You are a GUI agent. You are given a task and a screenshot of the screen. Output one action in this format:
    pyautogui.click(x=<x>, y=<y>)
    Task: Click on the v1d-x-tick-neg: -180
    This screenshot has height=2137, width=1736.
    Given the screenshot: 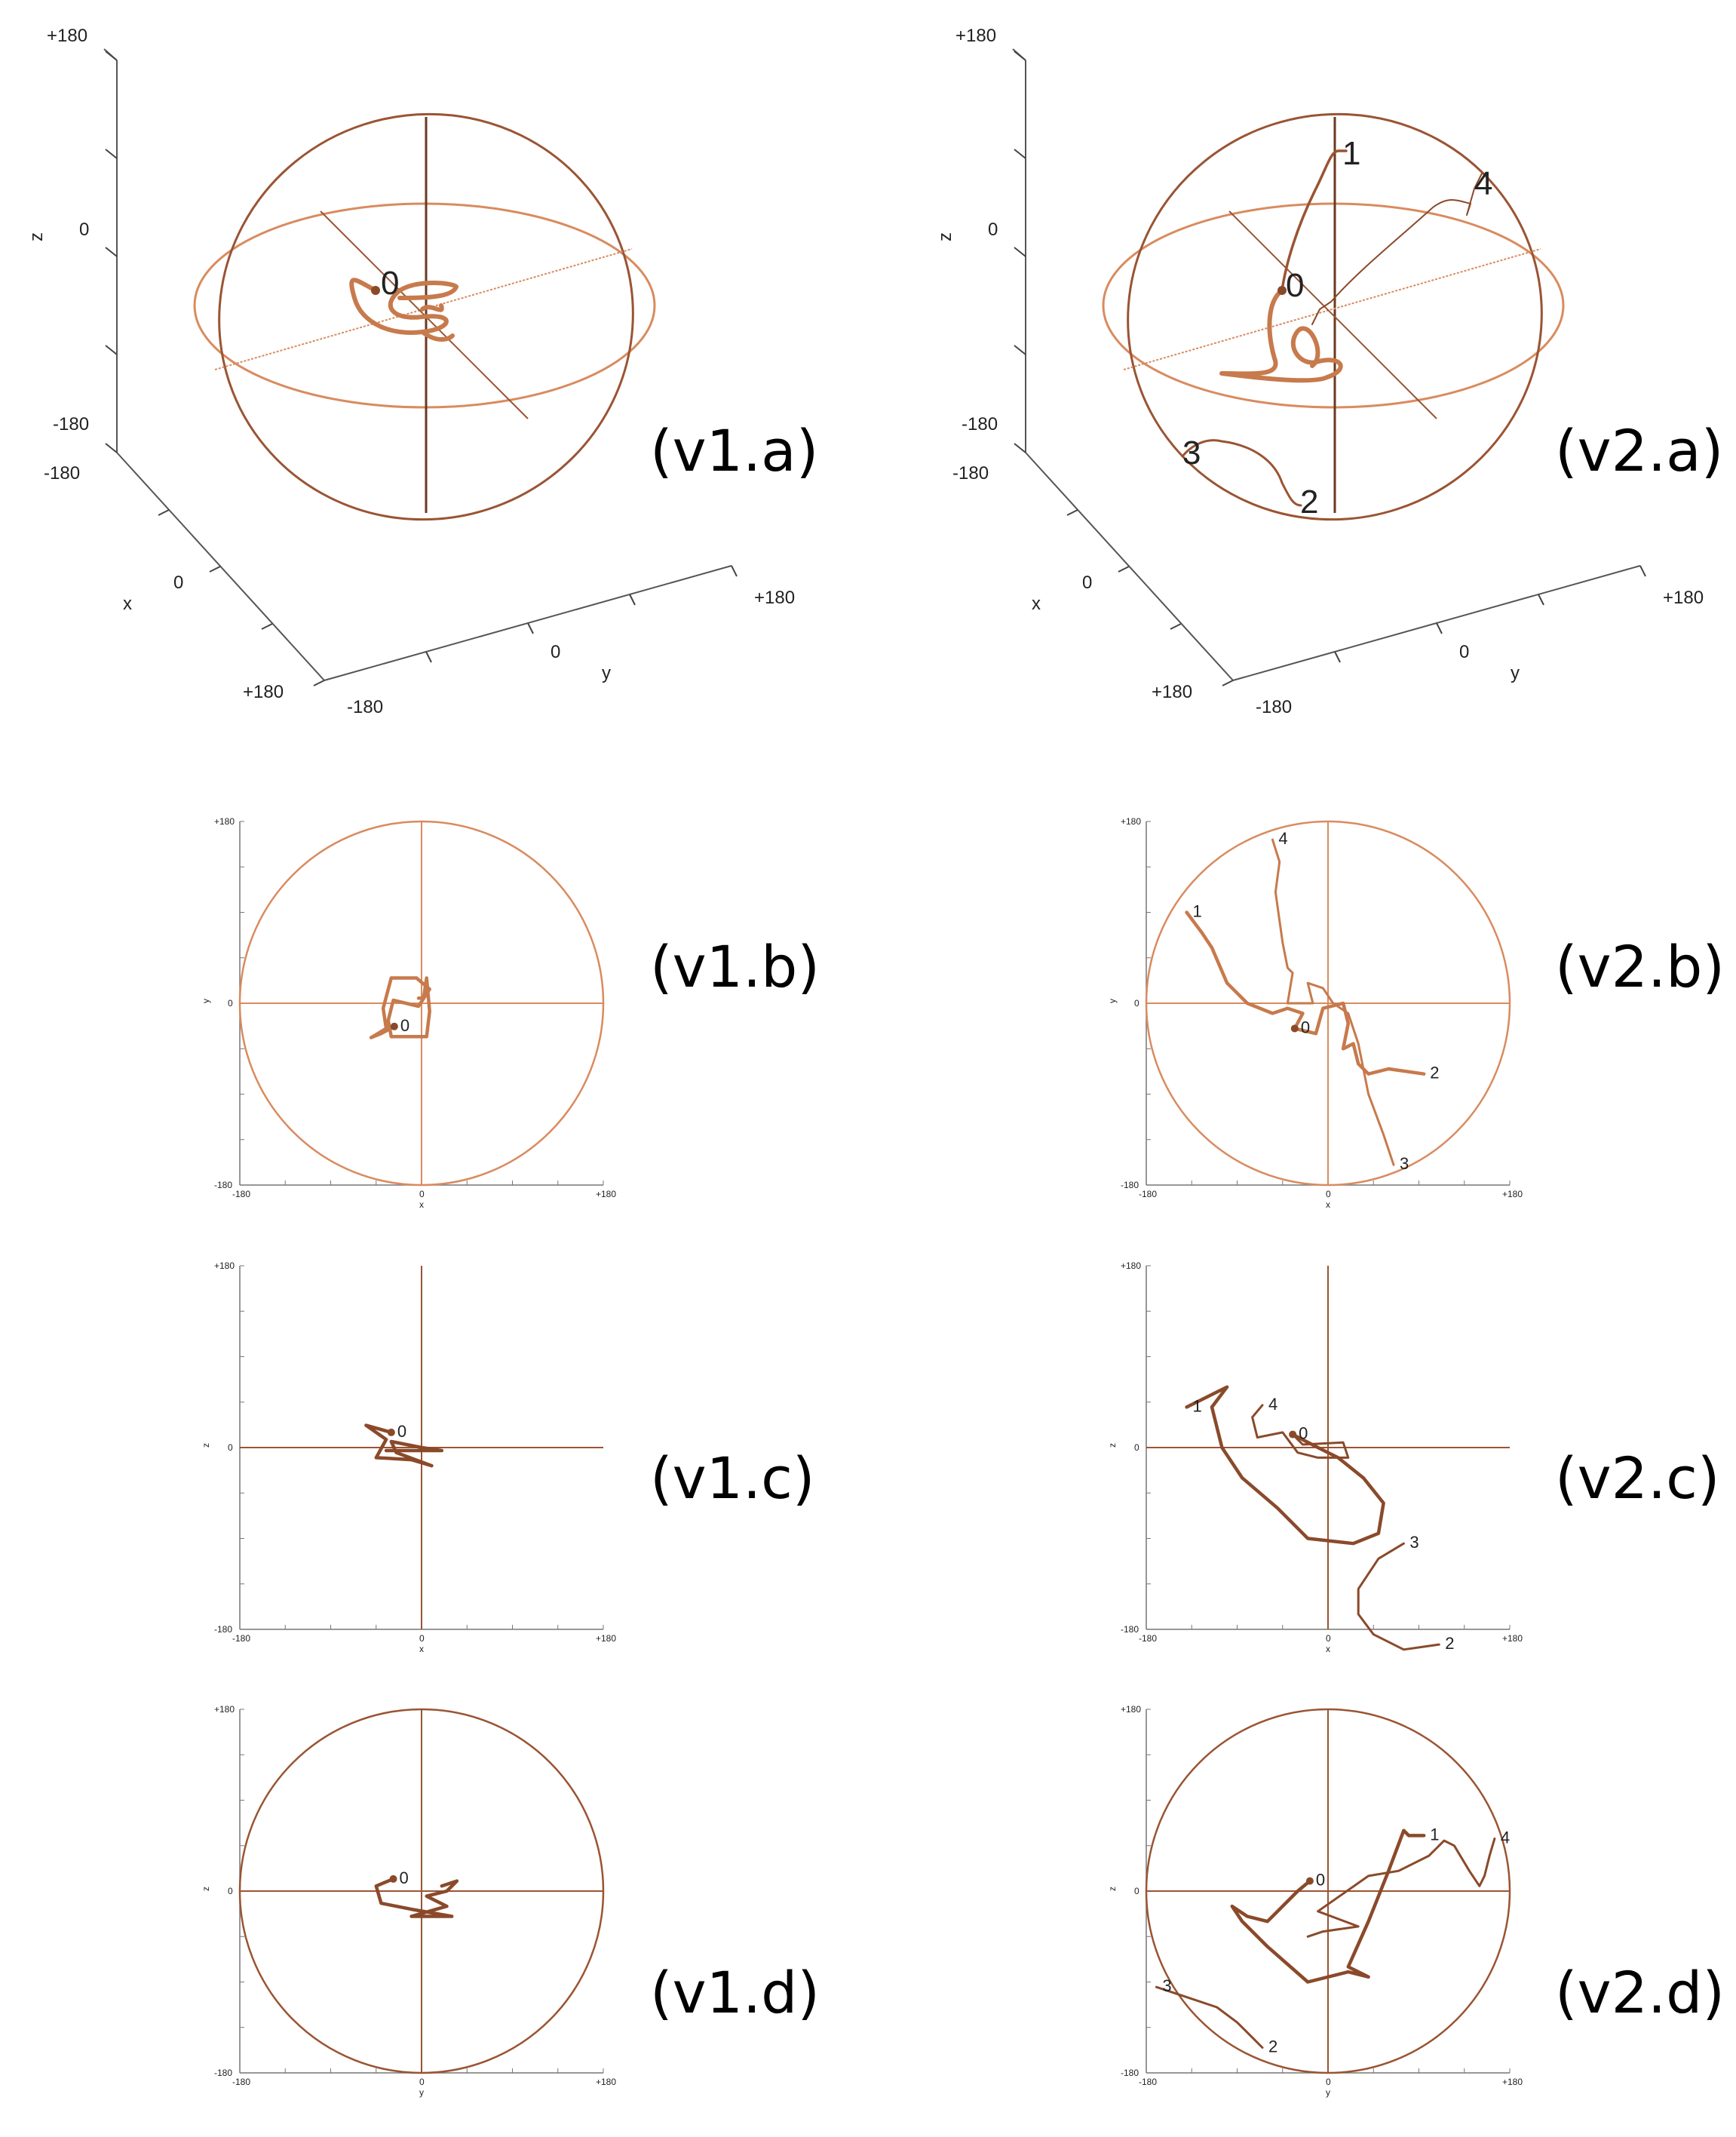 What is the action you would take?
    pyautogui.click(x=241, y=2082)
    